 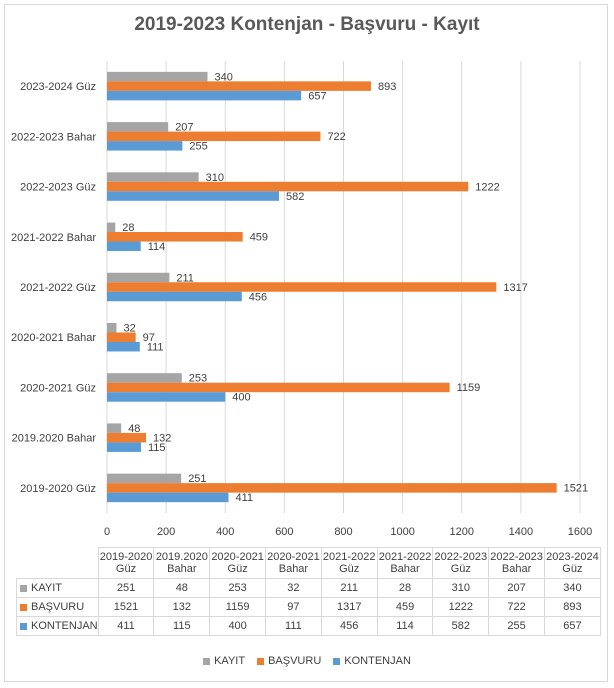 I want to click on x-tick-label: 800, so click(x=343, y=532).